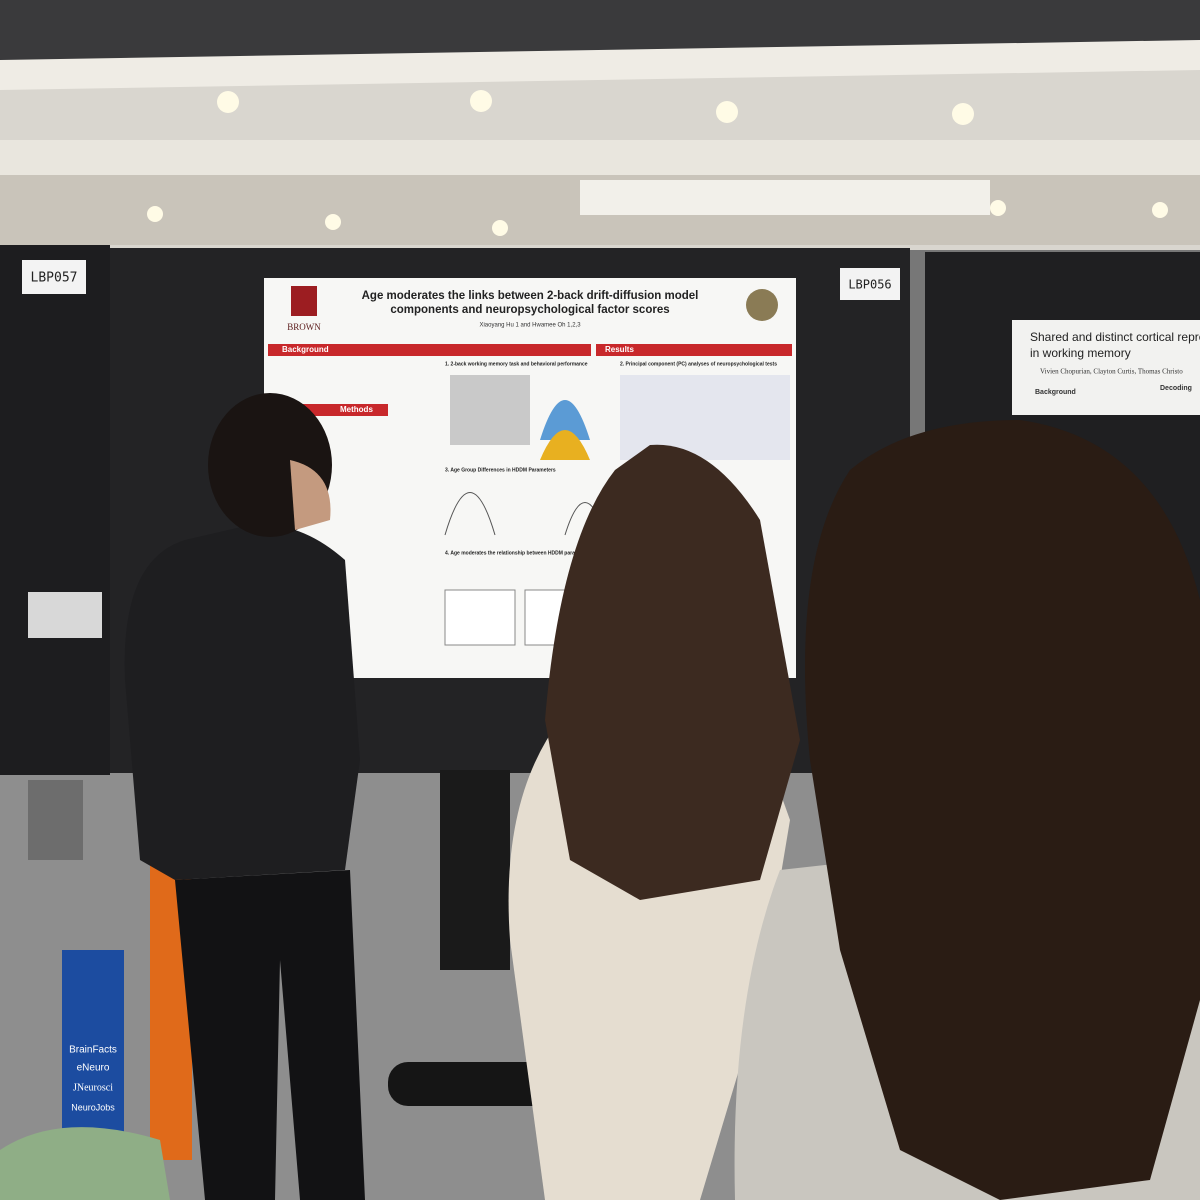 Image resolution: width=1200 pixels, height=1200 pixels. What do you see at coordinates (270, 1035) in the screenshot?
I see `man-pants` at bounding box center [270, 1035].